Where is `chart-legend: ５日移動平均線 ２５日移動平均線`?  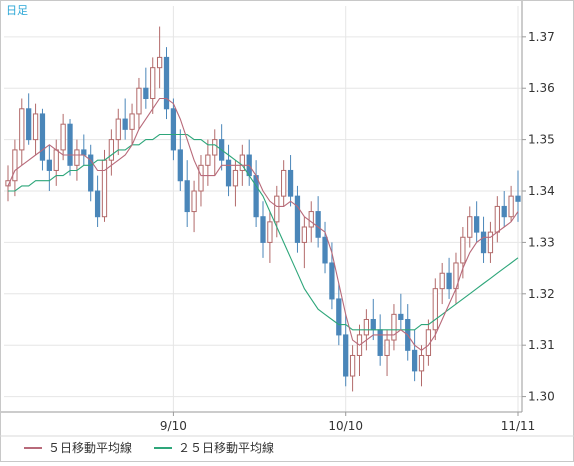
chart-legend: ５日移動平均線 ２５日移動平均線 is located at coordinates (287, 449).